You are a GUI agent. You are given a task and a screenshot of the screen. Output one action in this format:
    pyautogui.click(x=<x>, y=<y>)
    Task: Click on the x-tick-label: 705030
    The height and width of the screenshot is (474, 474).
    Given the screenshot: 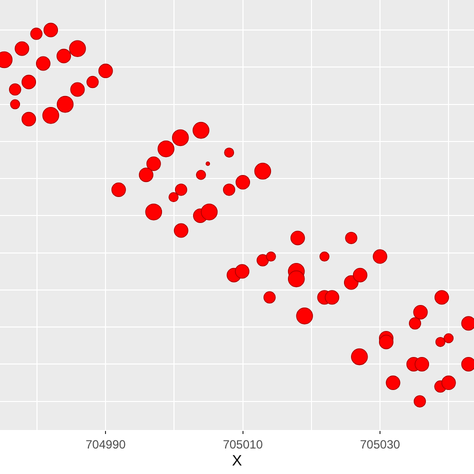 What is the action you would take?
    pyautogui.click(x=380, y=444)
    